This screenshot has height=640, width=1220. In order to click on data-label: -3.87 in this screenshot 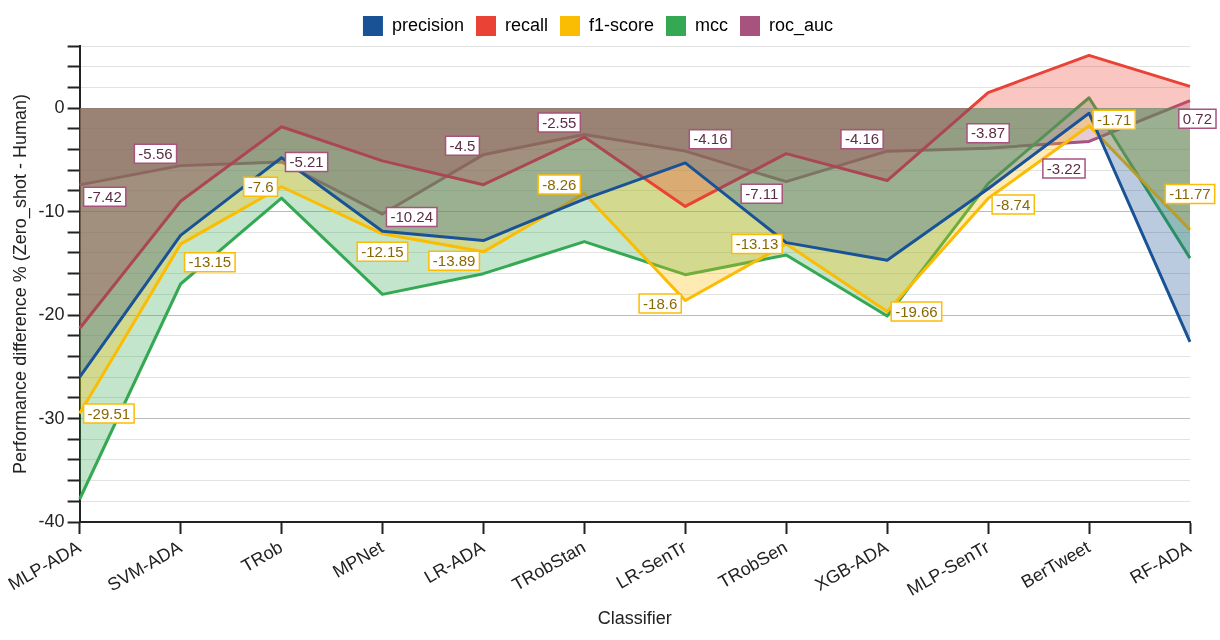, I will do `click(988, 133)`.